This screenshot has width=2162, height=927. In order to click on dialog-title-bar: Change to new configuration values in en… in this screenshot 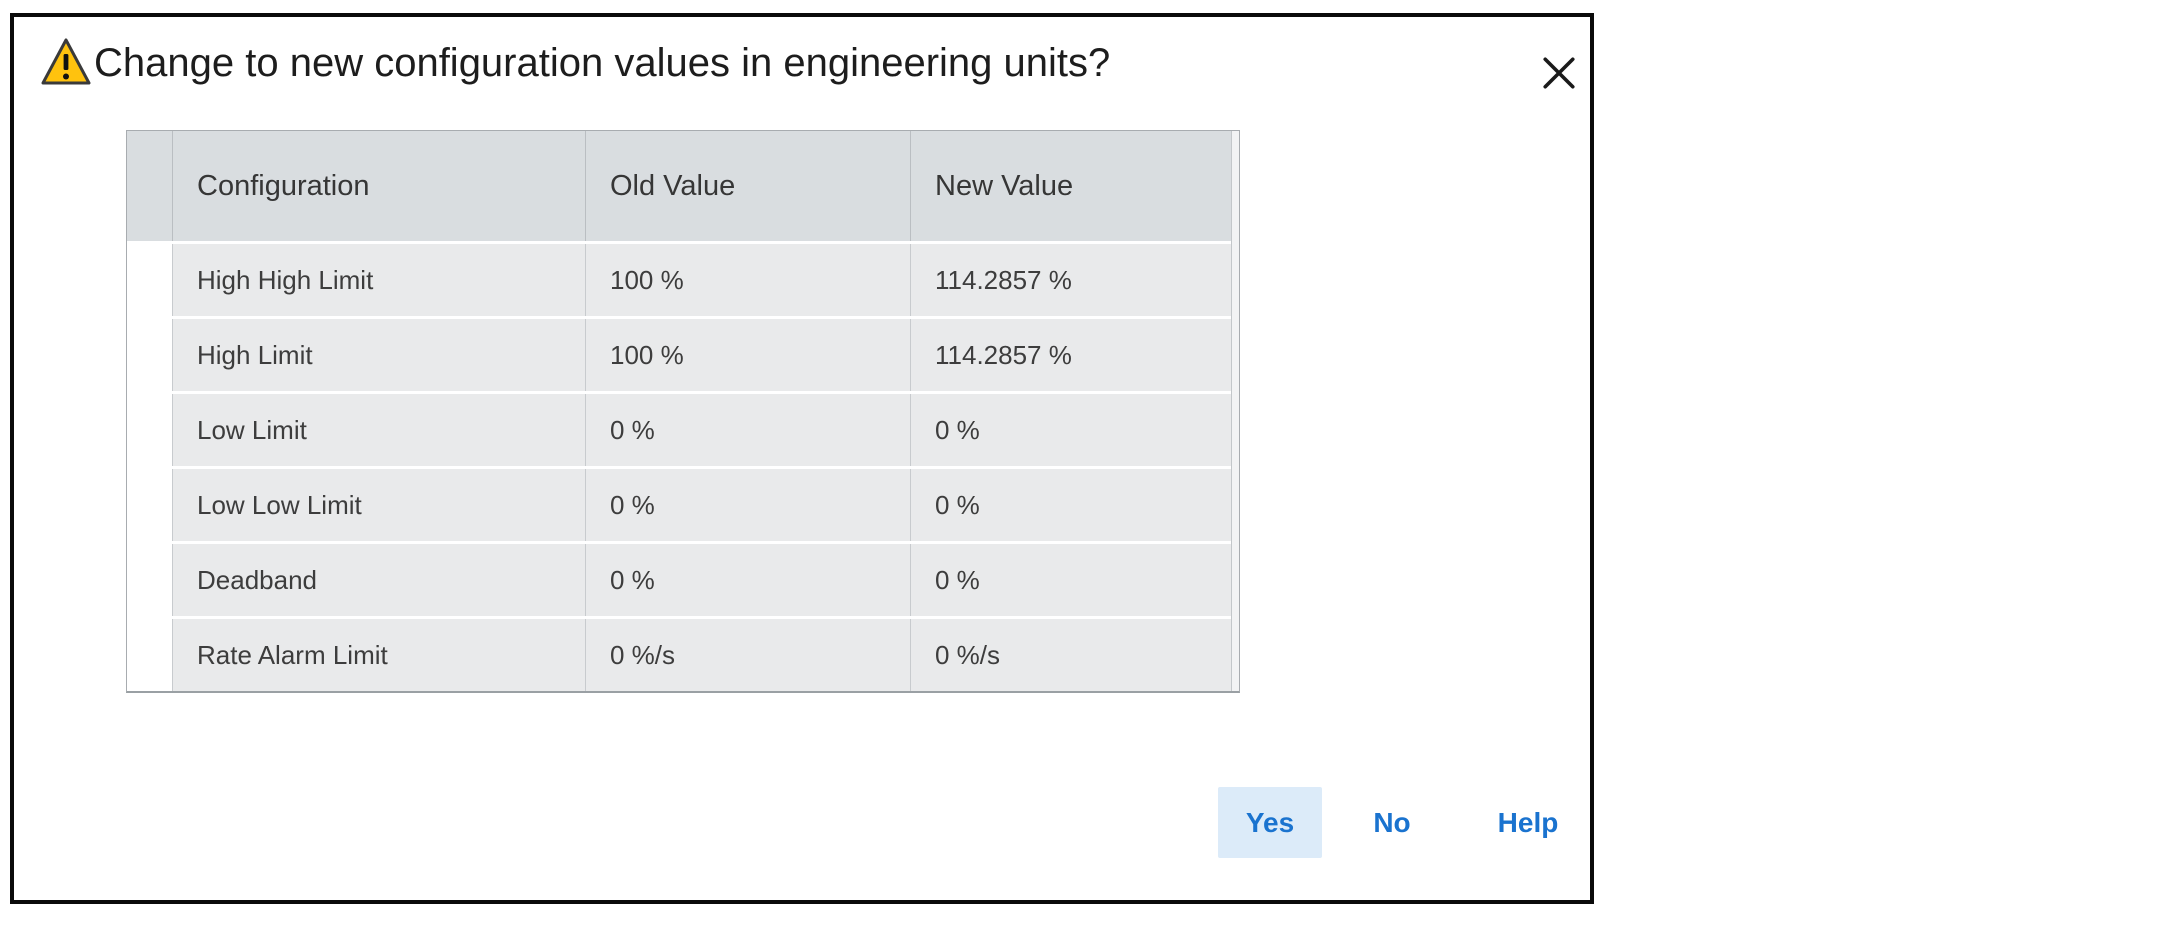, I will do `click(802, 67)`.